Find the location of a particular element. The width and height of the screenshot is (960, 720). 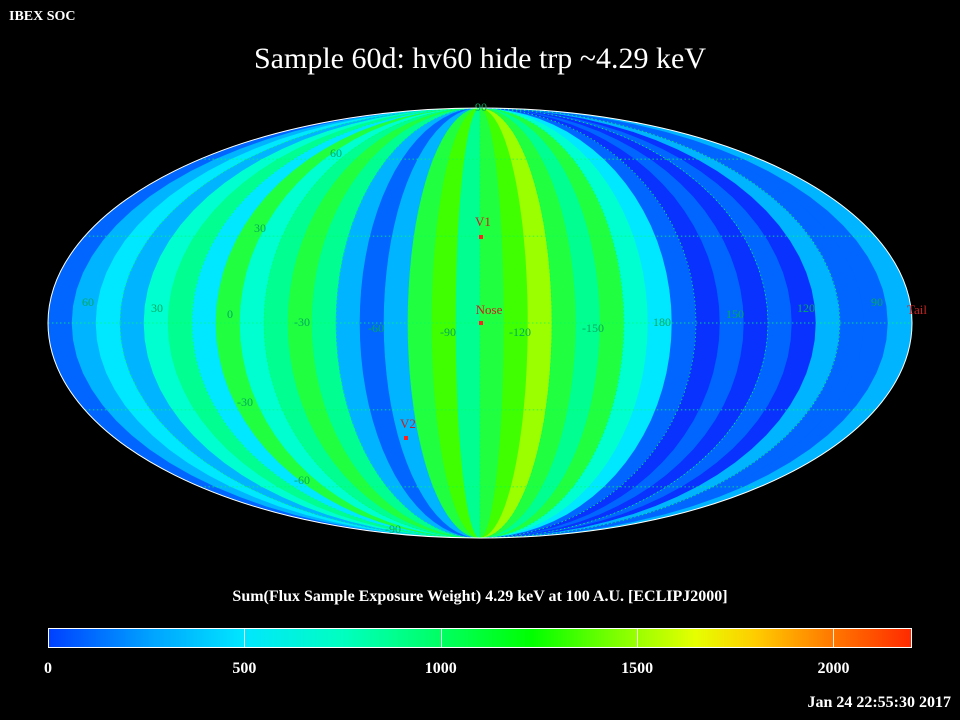

marker-nose: Nose is located at coordinates (489, 313).